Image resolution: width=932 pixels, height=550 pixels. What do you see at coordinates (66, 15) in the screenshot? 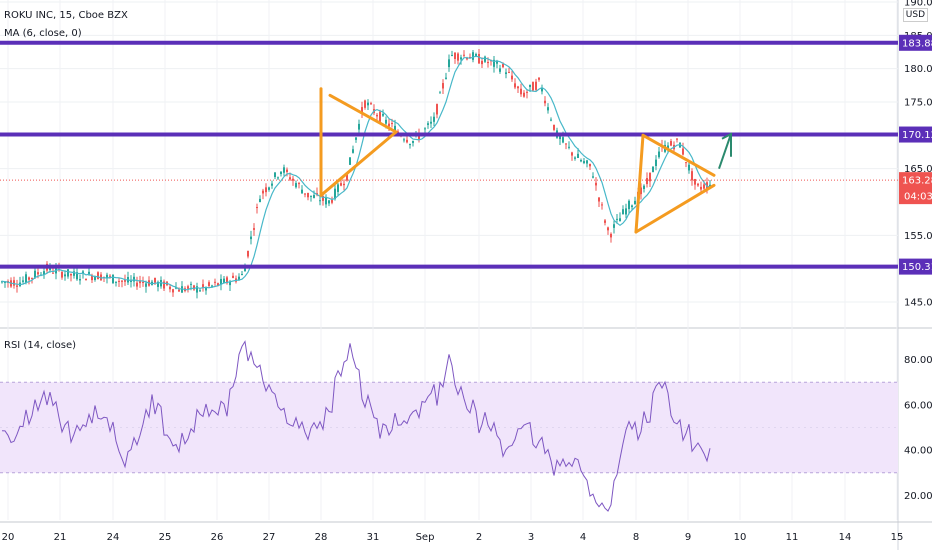
I see `symbol-legend: ROKU INC, 15, Cboe BZX` at bounding box center [66, 15].